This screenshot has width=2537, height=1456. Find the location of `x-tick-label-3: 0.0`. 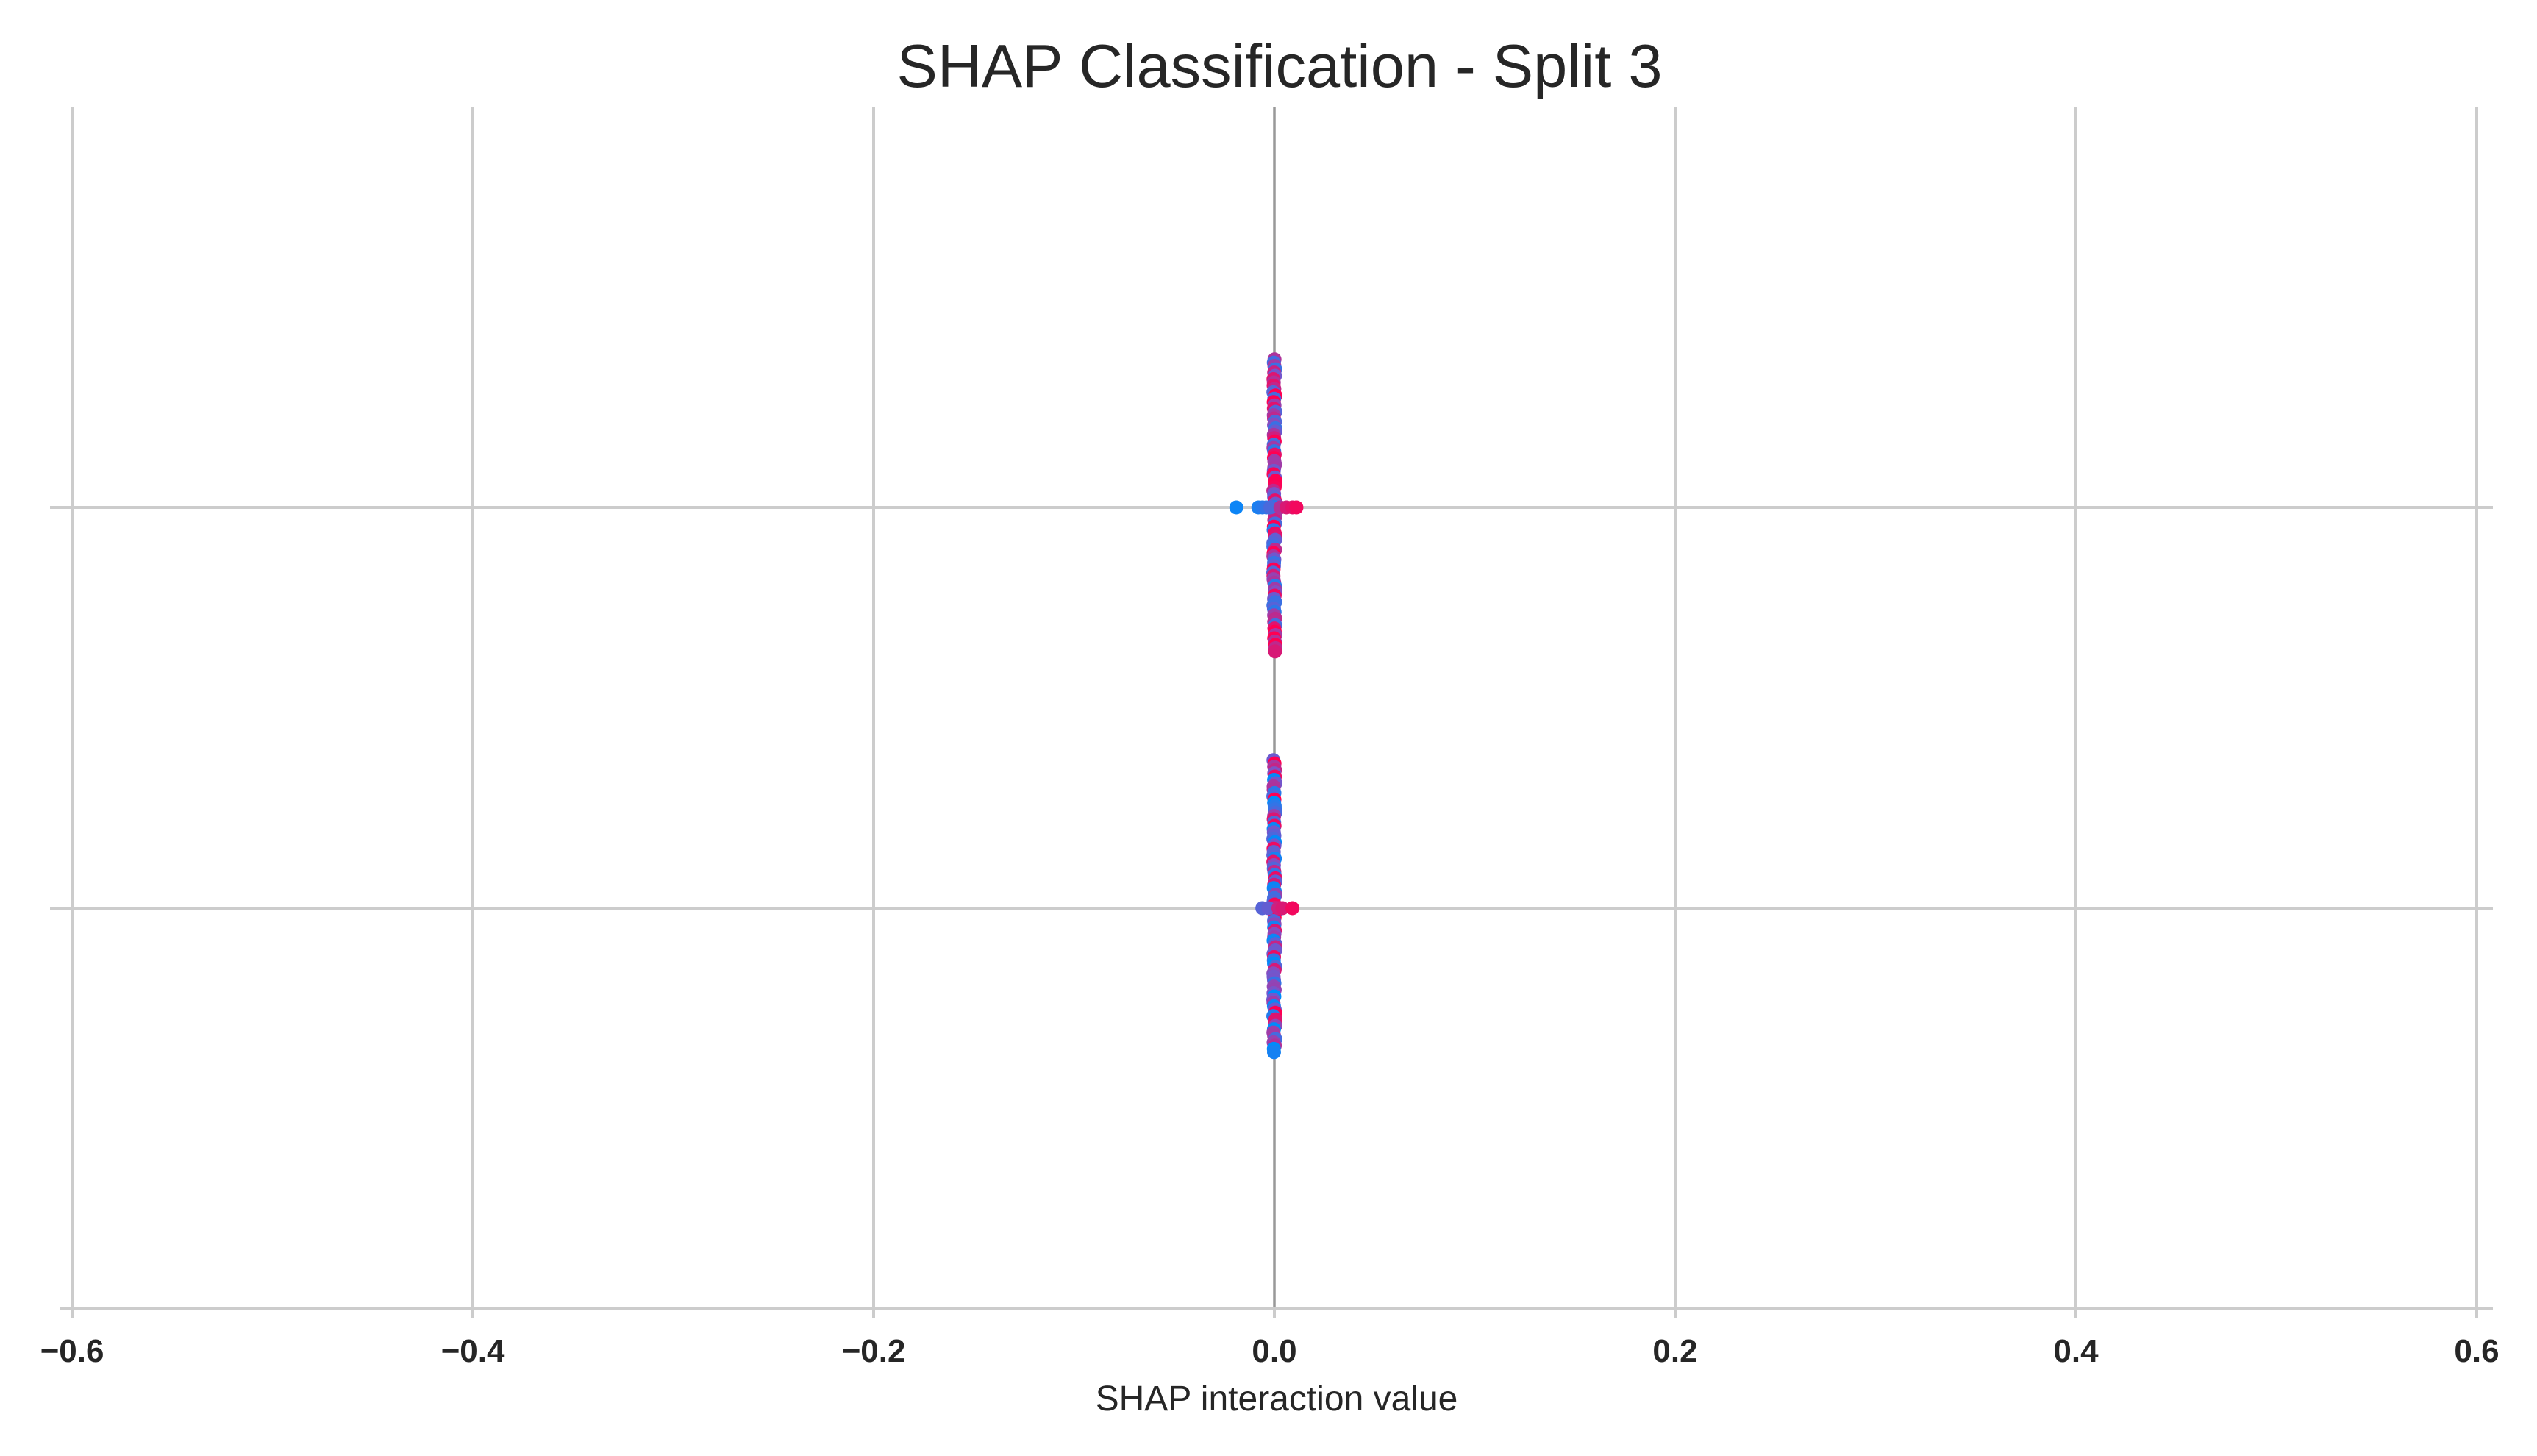

x-tick-label-3: 0.0 is located at coordinates (1274, 1351).